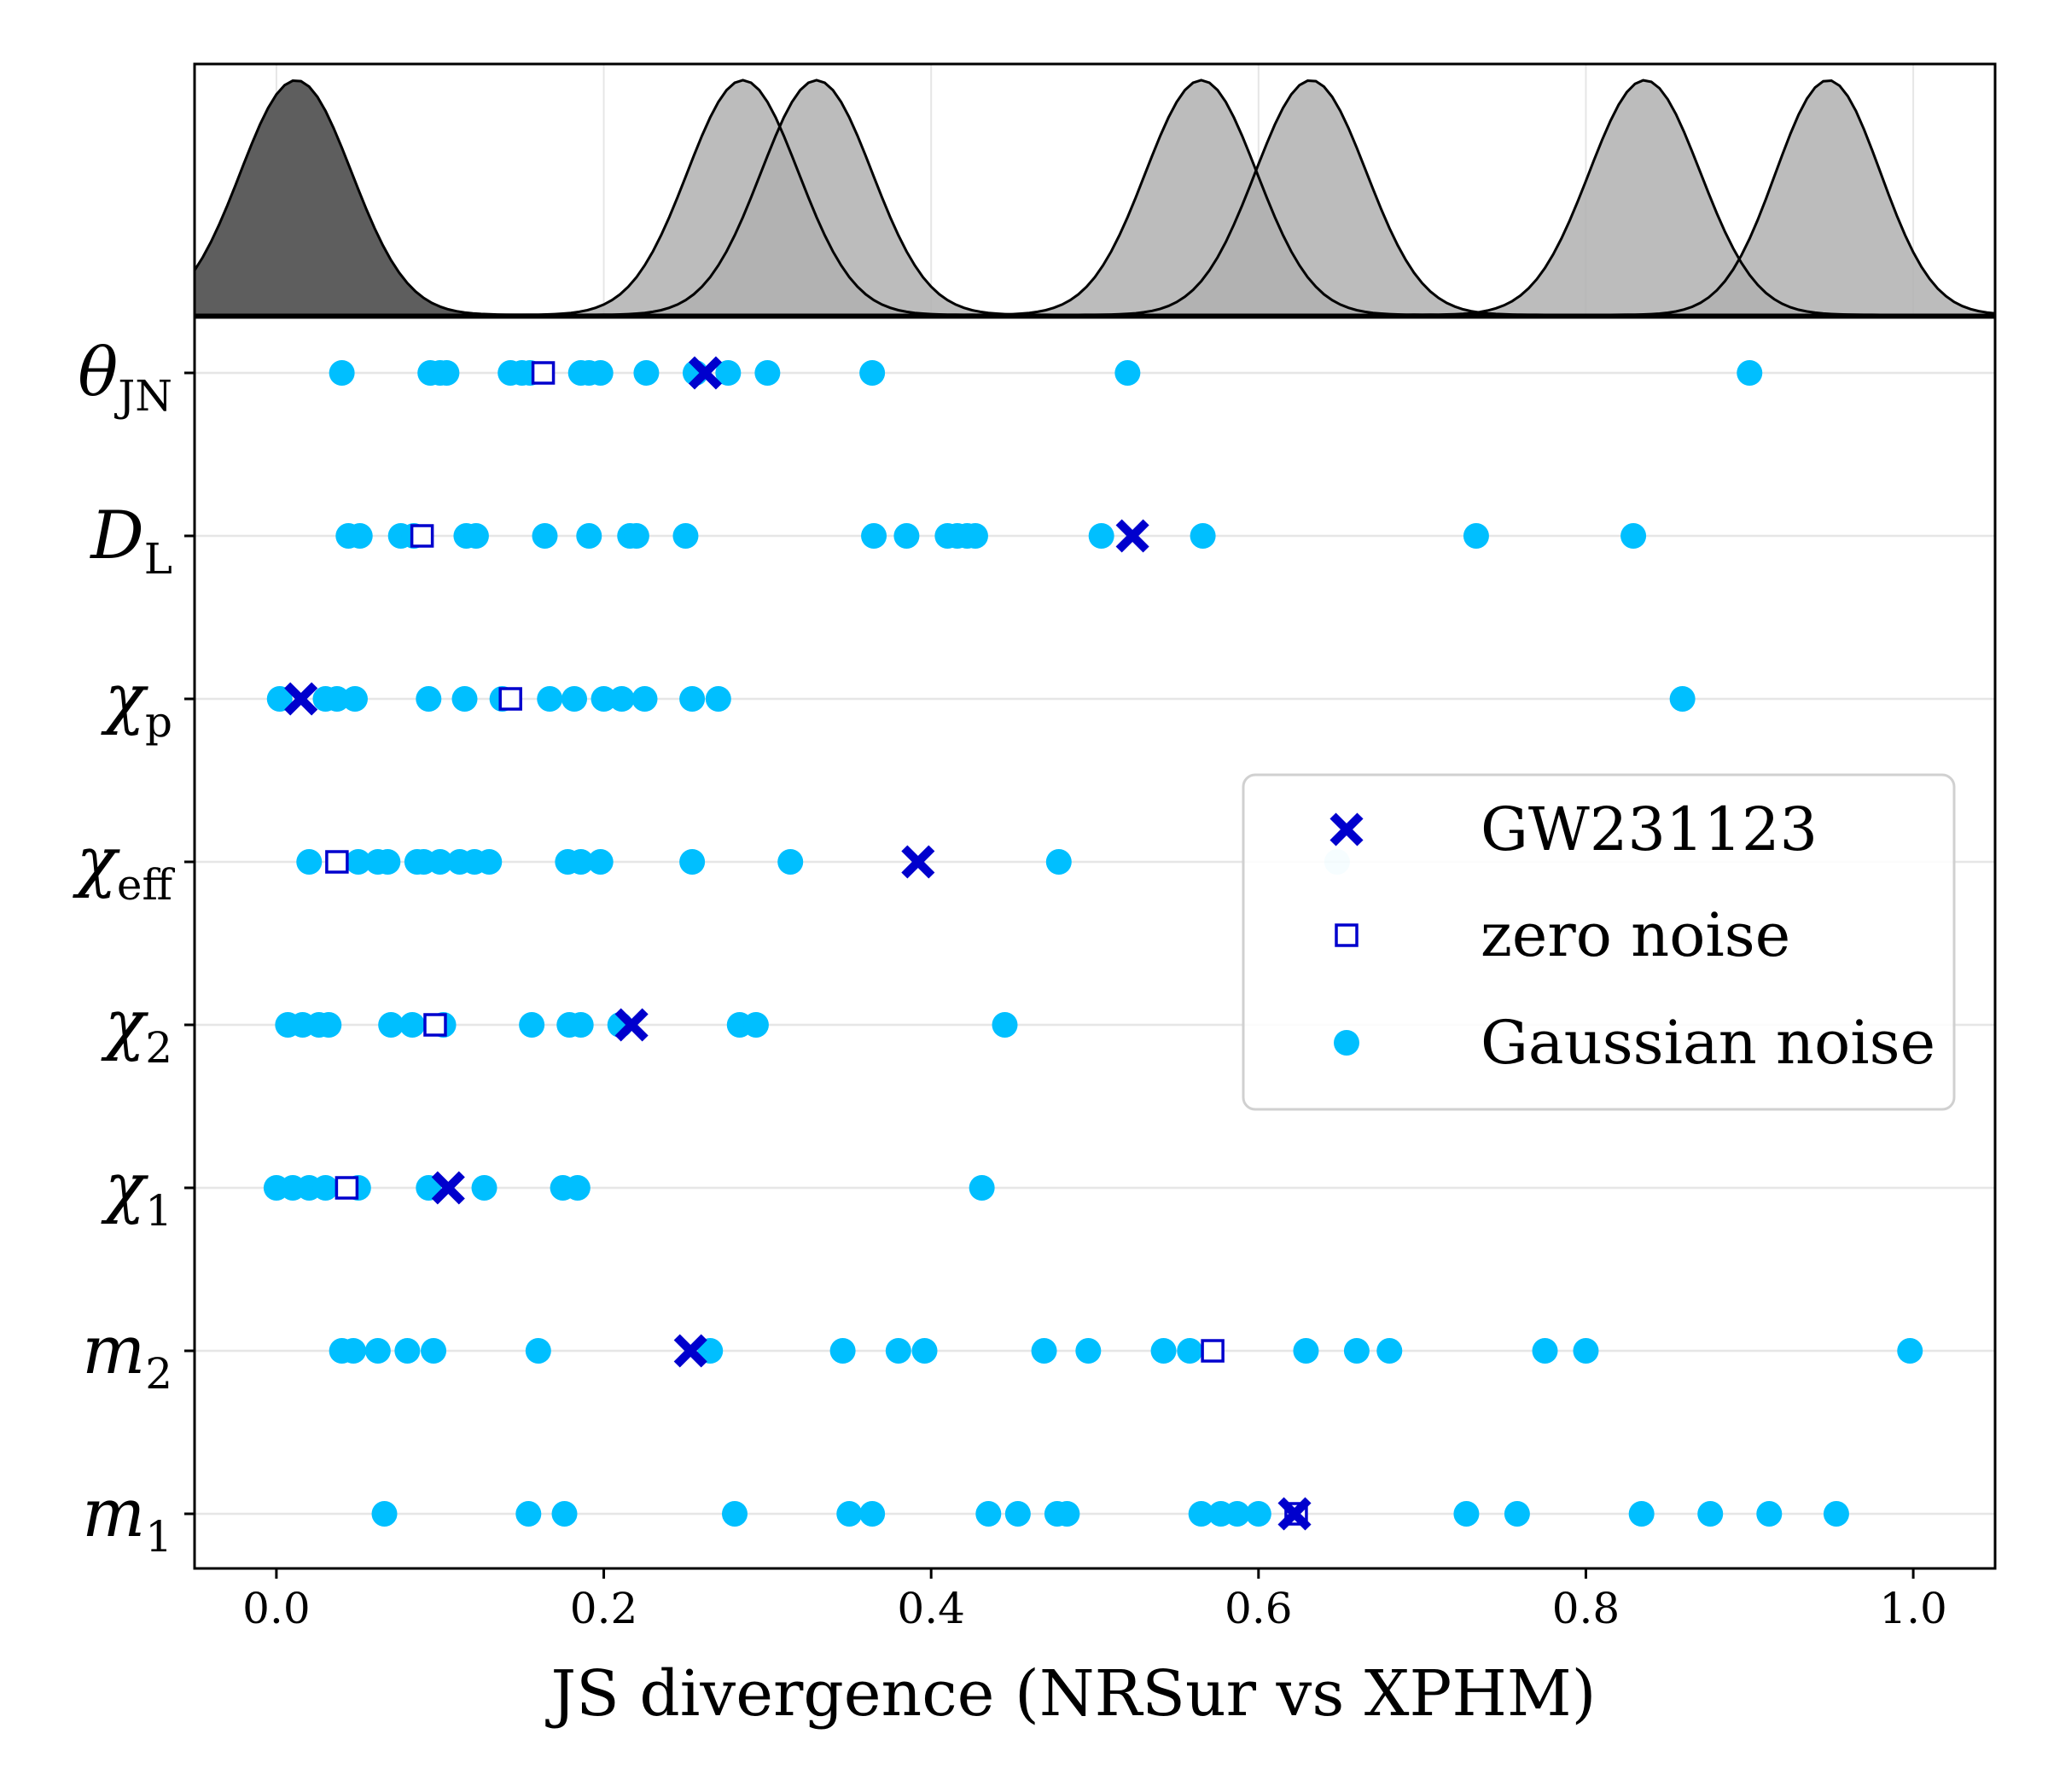 This screenshot has width=2048, height=1792. What do you see at coordinates (158, 559) in the screenshot?
I see `y-tick-subscript-d_l: L` at bounding box center [158, 559].